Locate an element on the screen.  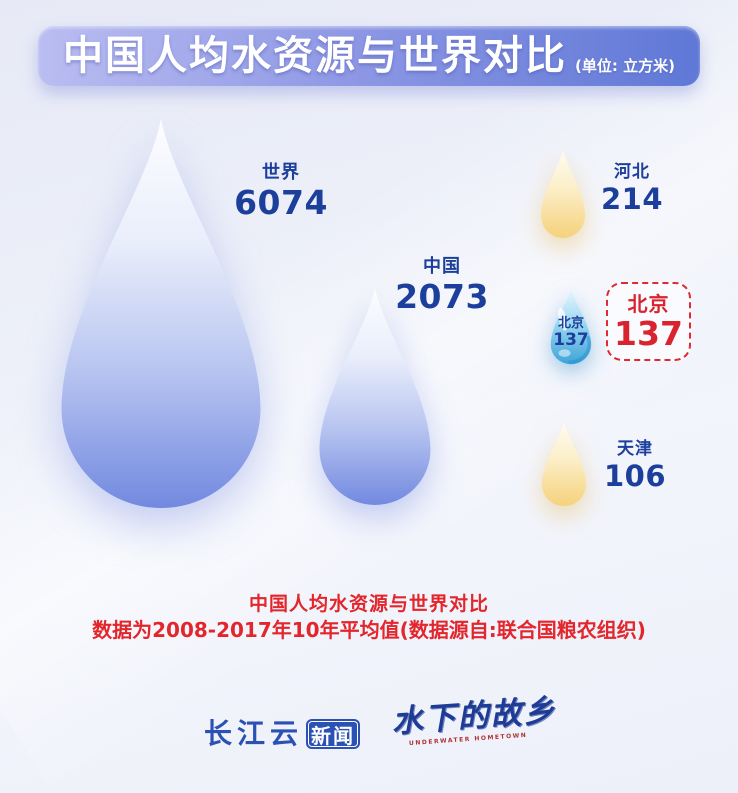
hebei-value: 214 is located at coordinates (632, 198).